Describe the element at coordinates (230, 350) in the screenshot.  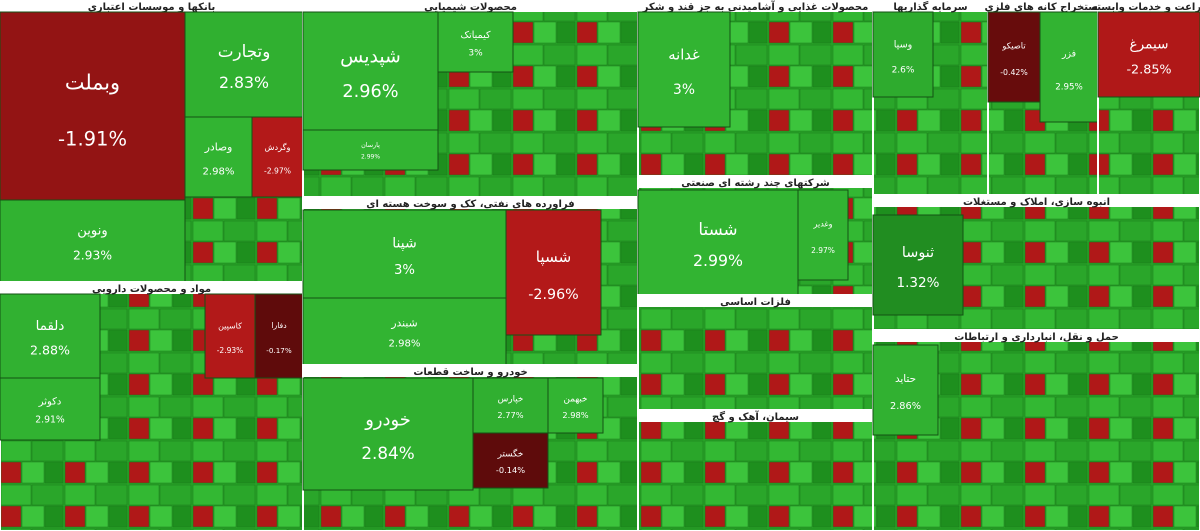
I see `tile-value: -2.93%` at that location.